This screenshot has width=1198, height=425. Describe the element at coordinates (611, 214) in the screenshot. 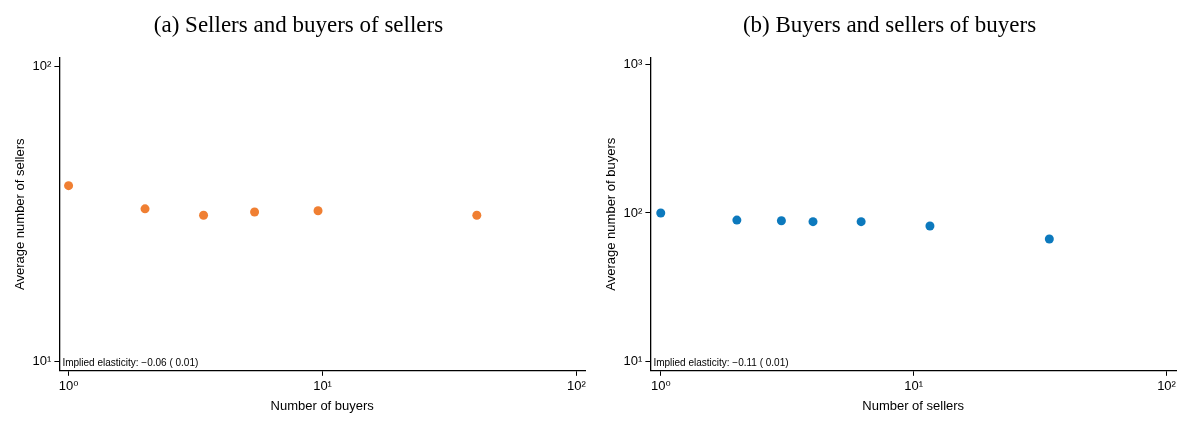

I see `y-axis-title: Average number of buyers` at that location.